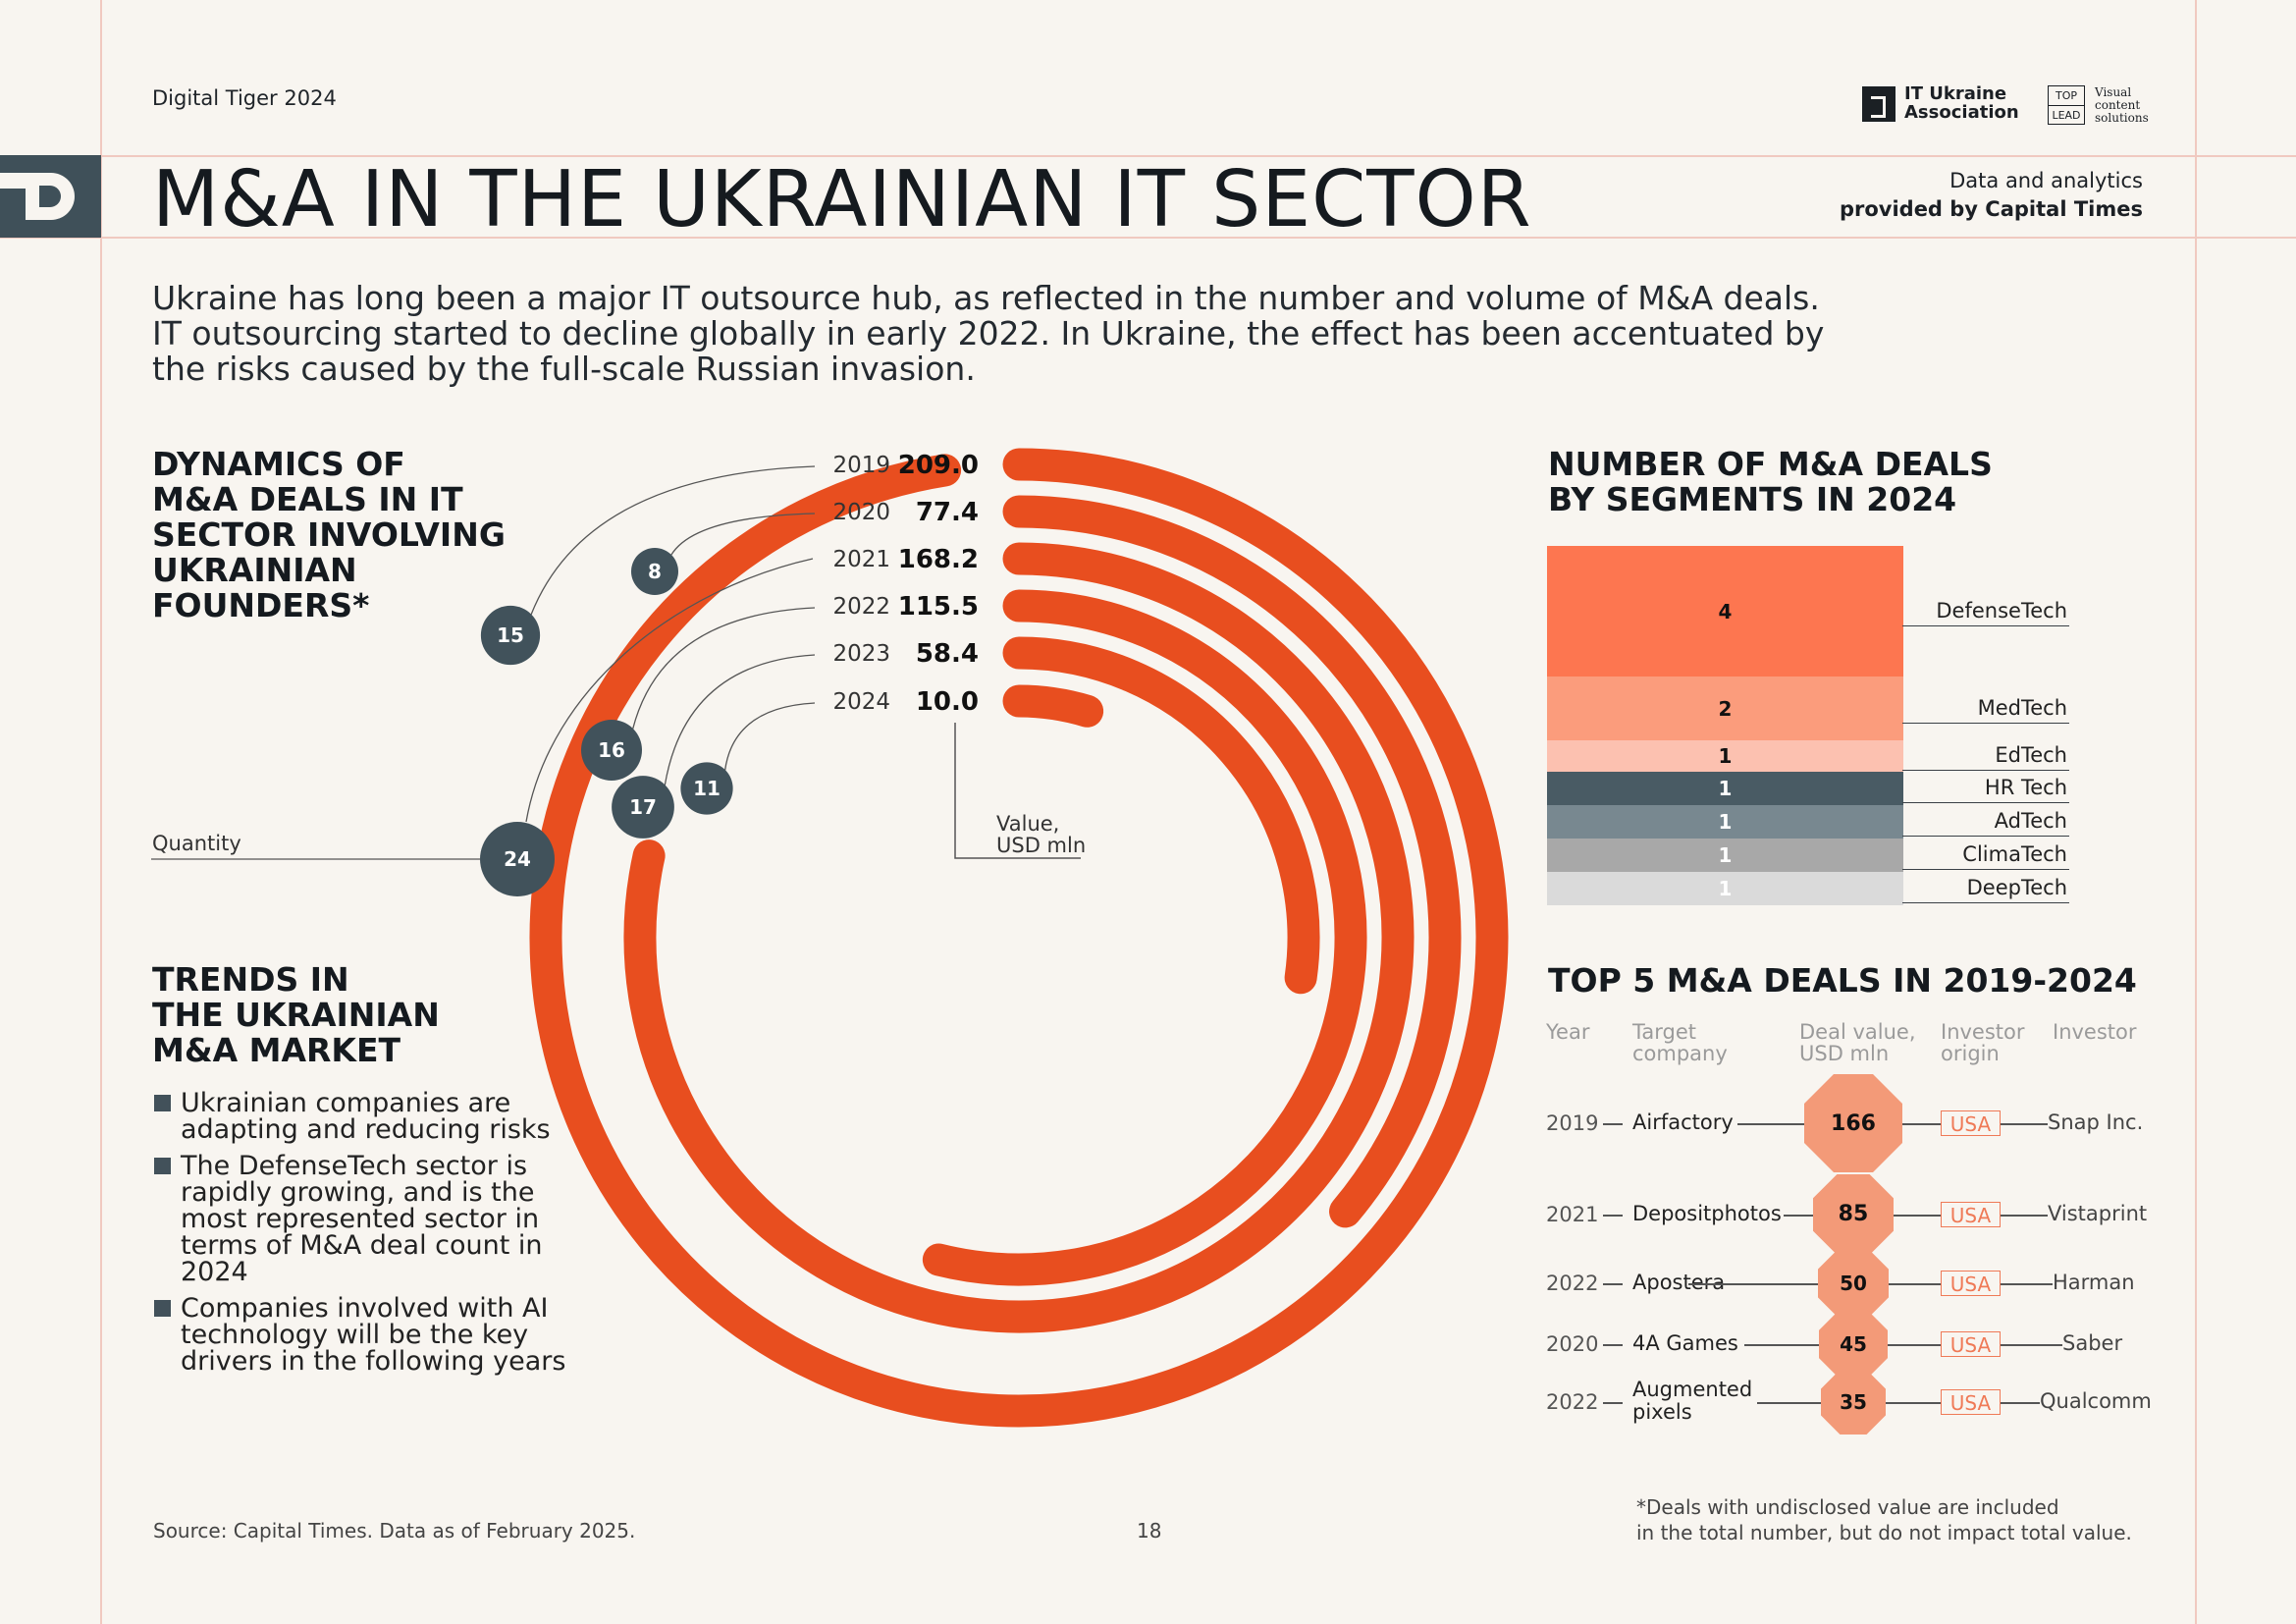  I want to click on guide-title-bottom, so click(1148, 238).